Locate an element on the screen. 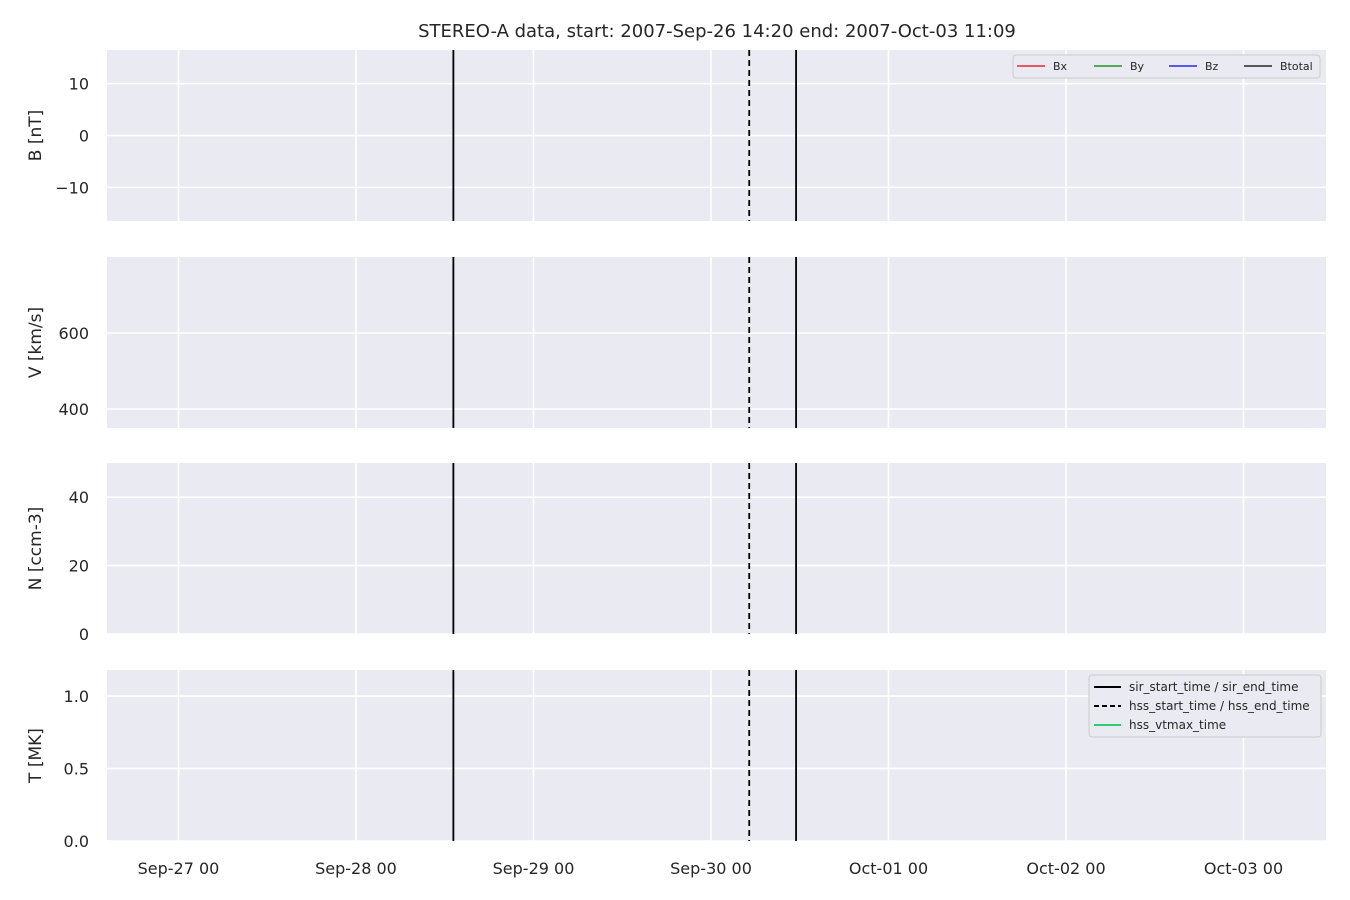 The width and height of the screenshot is (1350, 900). legend-b: Bx By Bz Btotal is located at coordinates (1166, 66).